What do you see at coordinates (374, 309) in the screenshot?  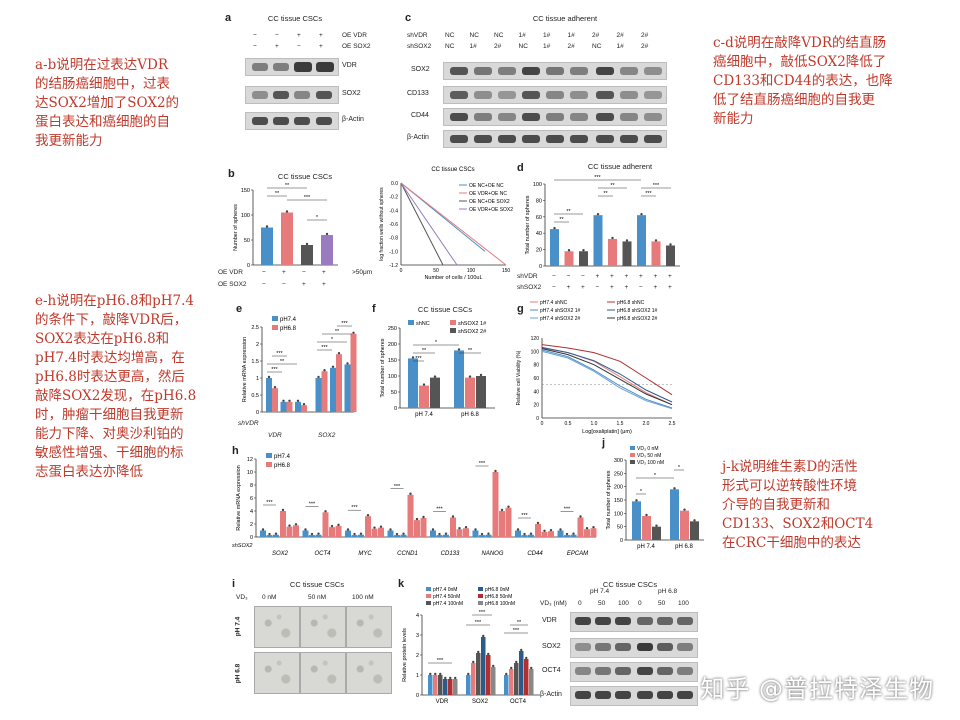 I see `panel-label: f` at bounding box center [374, 309].